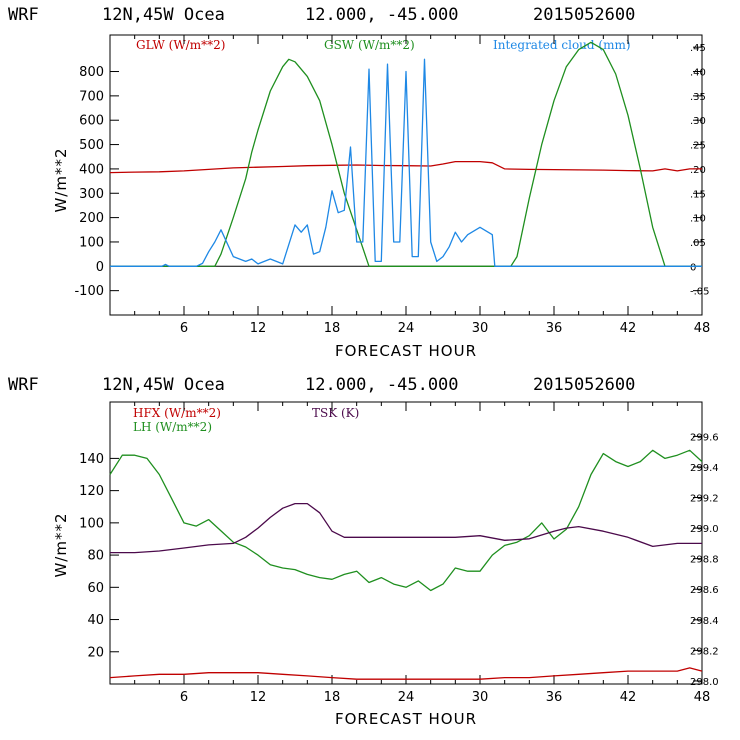 This screenshot has width=740, height=740. What do you see at coordinates (406, 328) in the screenshot?
I see `top-x-tick-label: 24` at bounding box center [406, 328].